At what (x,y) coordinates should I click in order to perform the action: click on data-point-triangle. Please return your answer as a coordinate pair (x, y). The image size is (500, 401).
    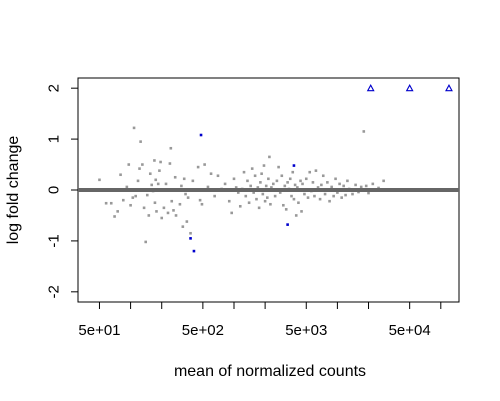
    Looking at the image, I should click on (370, 88).